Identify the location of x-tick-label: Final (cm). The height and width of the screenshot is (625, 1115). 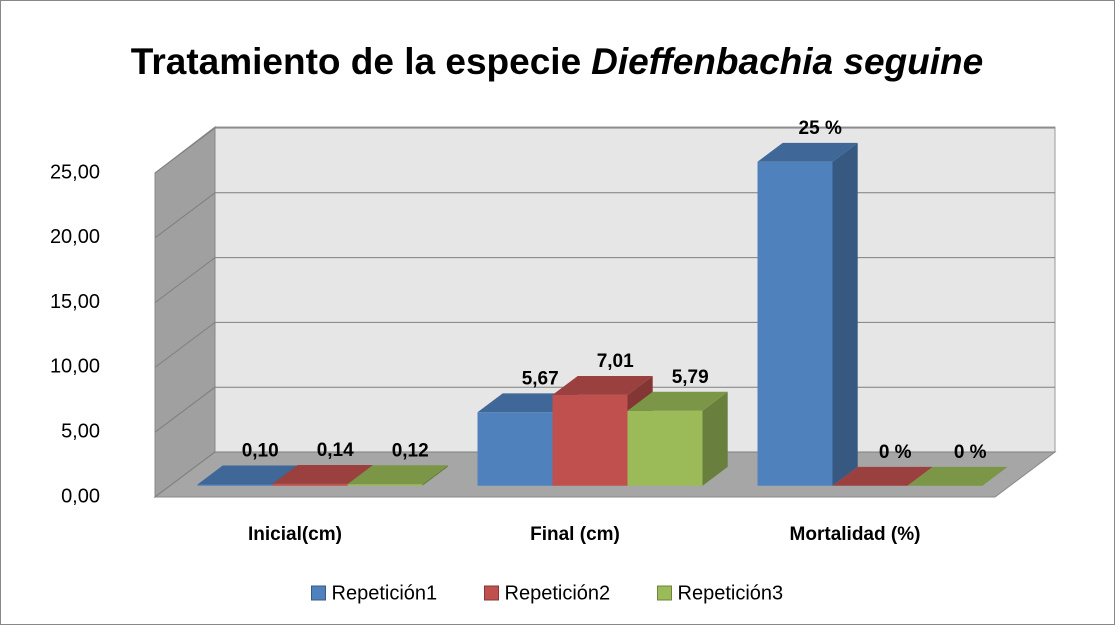
(575, 534).